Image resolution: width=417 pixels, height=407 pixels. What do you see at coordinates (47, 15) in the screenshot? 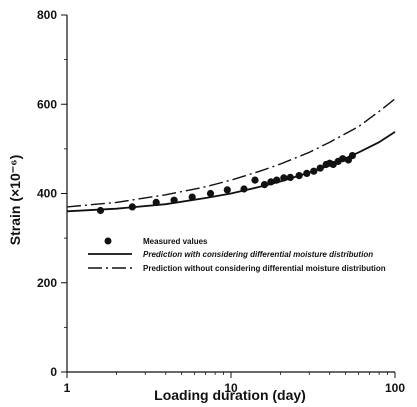
I see `y-tick-label: 800` at bounding box center [47, 15].